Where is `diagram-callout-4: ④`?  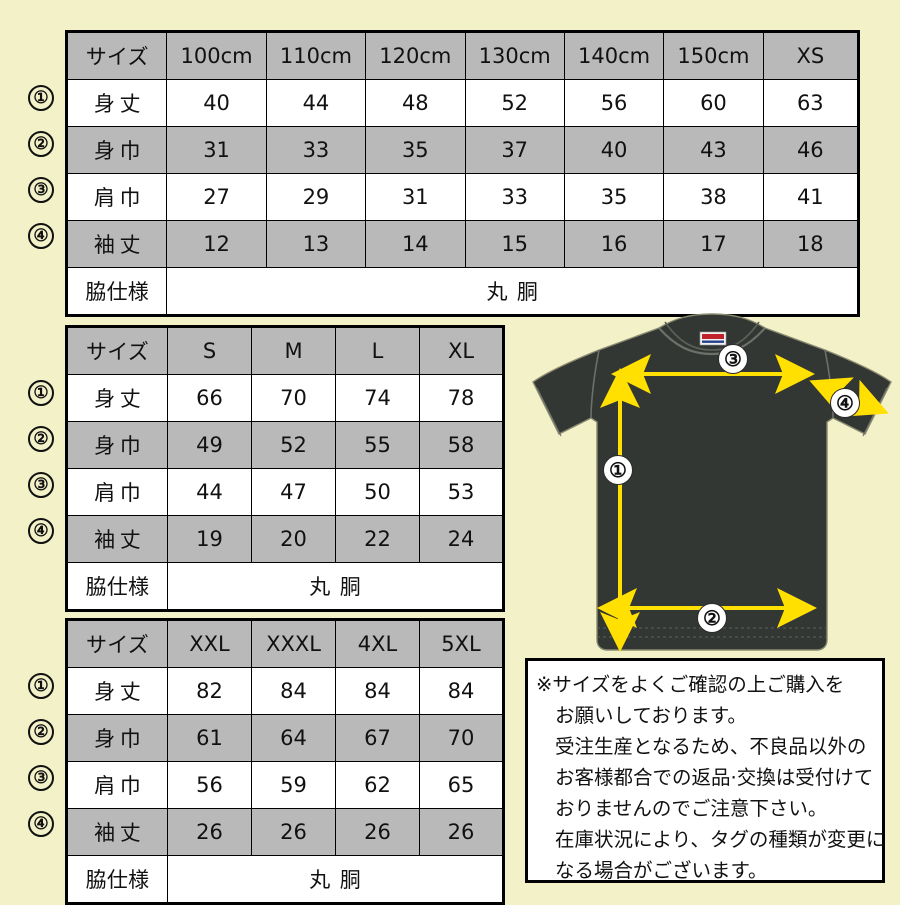 diagram-callout-4: ④ is located at coordinates (845, 403).